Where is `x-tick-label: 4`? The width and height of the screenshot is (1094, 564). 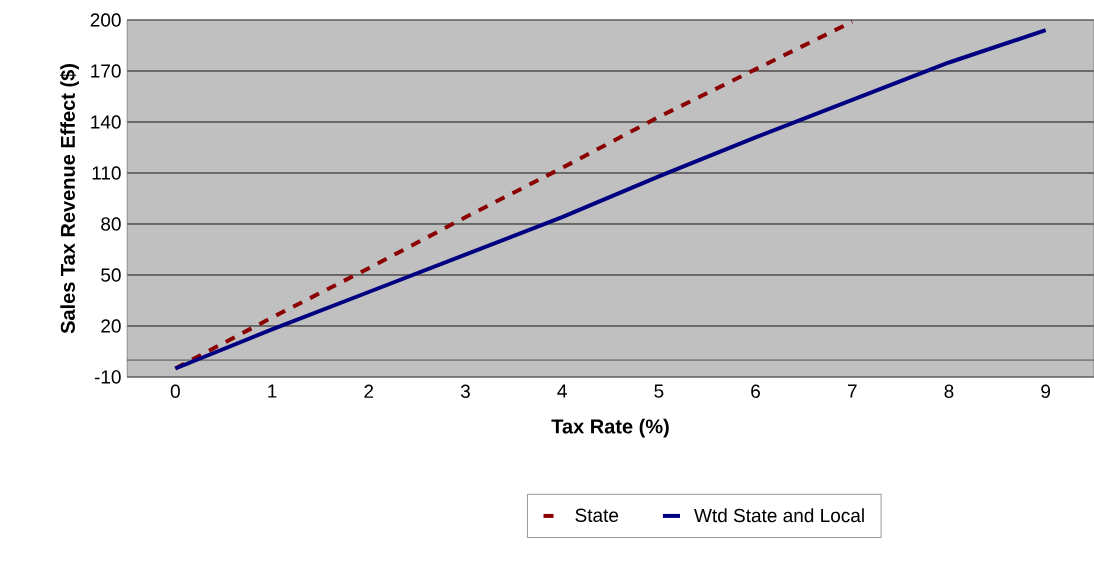
x-tick-label: 4 is located at coordinates (562, 391).